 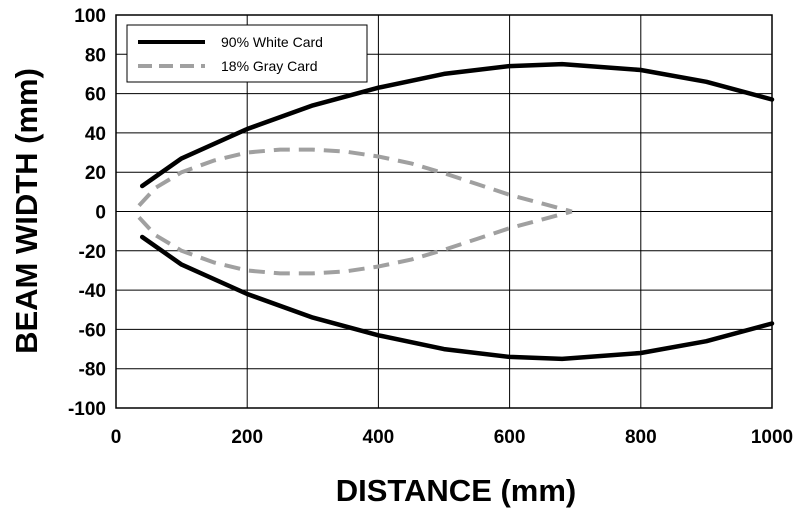 I want to click on legend-label-white-card: 90% White Card, so click(x=272, y=42).